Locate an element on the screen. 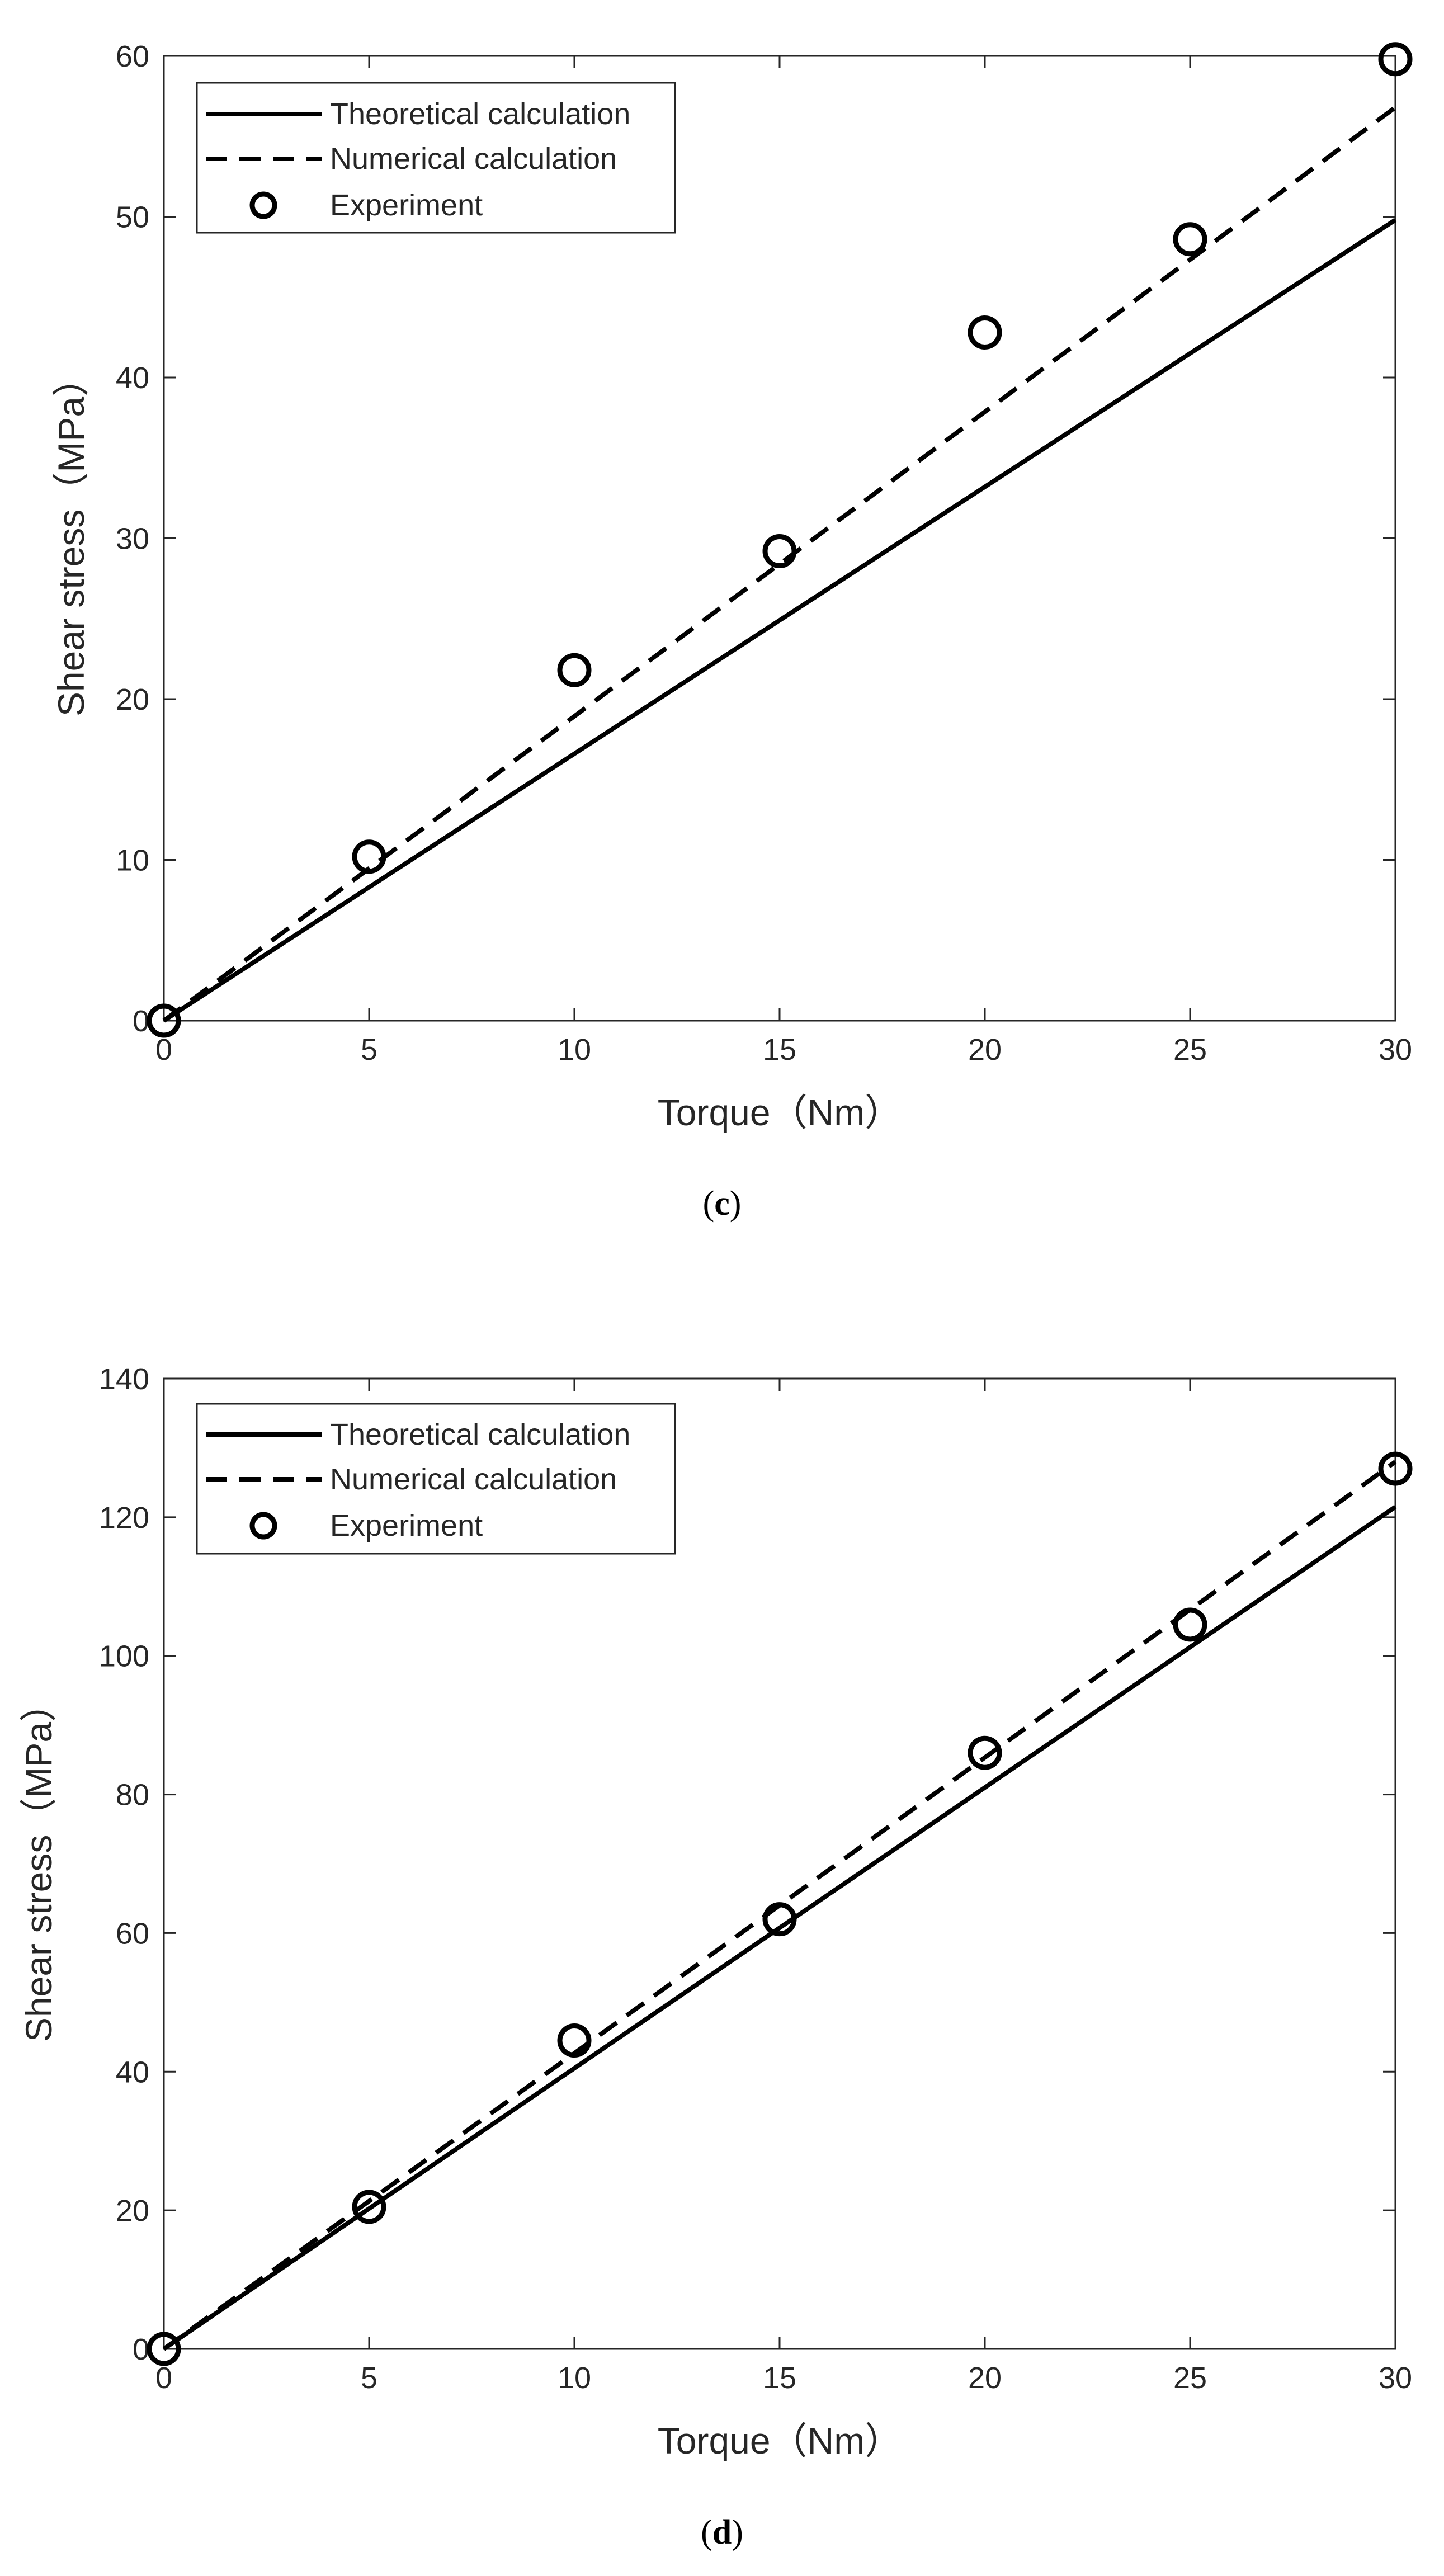 The image size is (1444, 2576). caption-letter: c is located at coordinates (722, 1204).